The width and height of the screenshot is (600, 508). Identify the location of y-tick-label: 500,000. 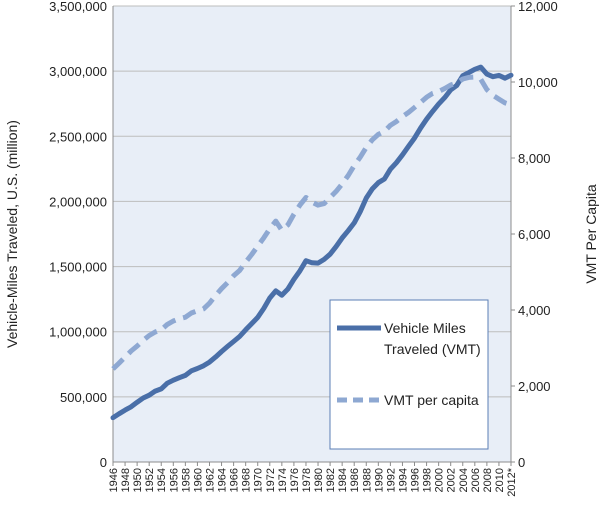
(83, 397).